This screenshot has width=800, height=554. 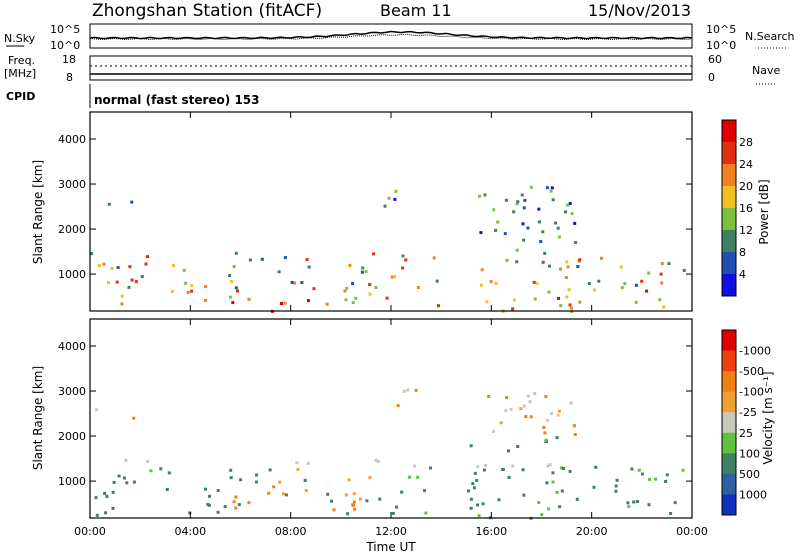 What do you see at coordinates (72, 481) in the screenshot?
I see `y-tick-label: 1000` at bounding box center [72, 481].